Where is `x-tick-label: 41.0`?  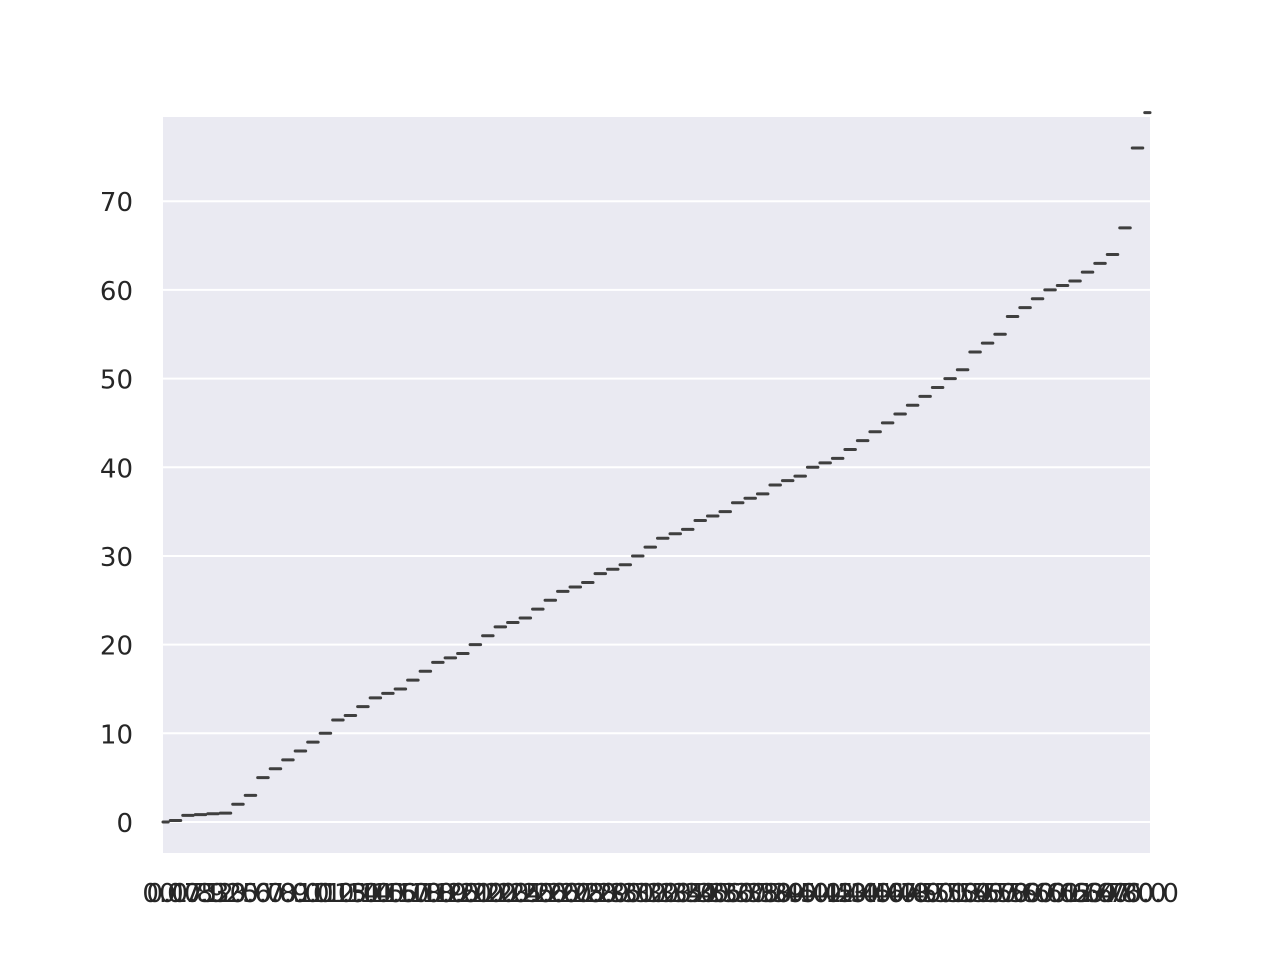
x-tick-label: 41.0 is located at coordinates (838, 894).